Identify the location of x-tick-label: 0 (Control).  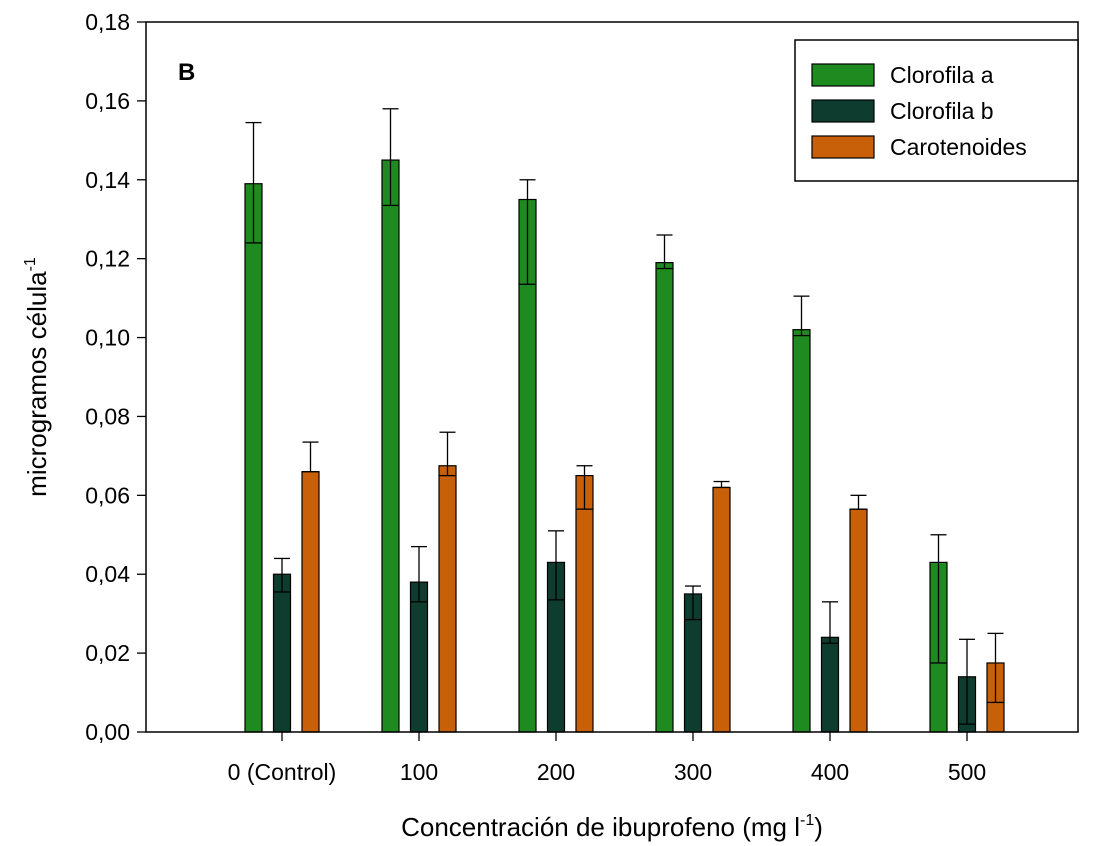
(282, 772).